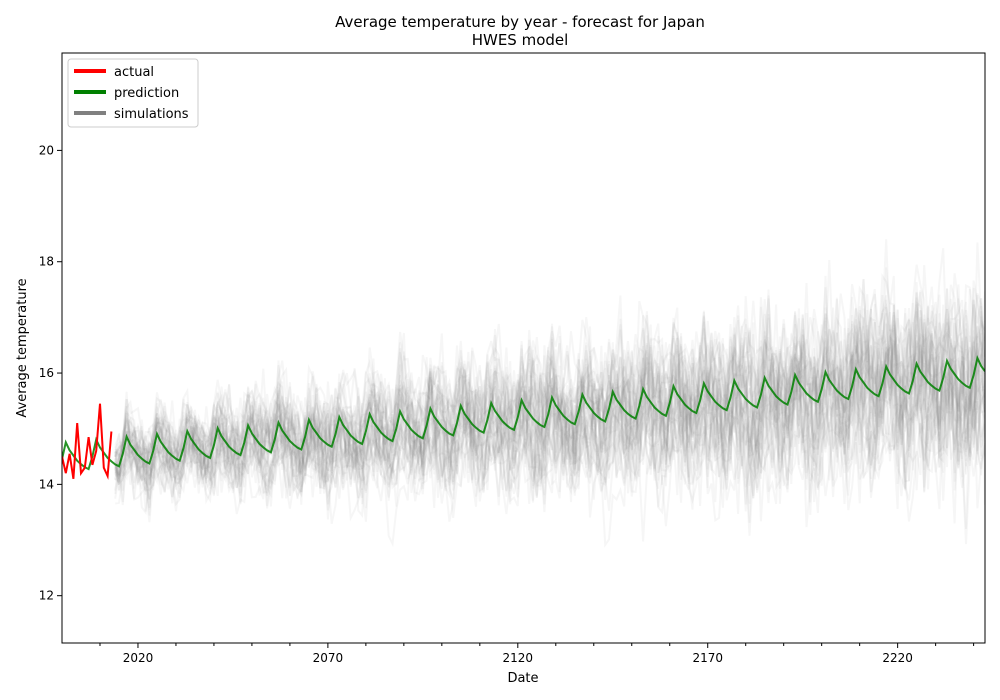 The height and width of the screenshot is (700, 1000). What do you see at coordinates (518, 658) in the screenshot?
I see `x-tick-label: 2120` at bounding box center [518, 658].